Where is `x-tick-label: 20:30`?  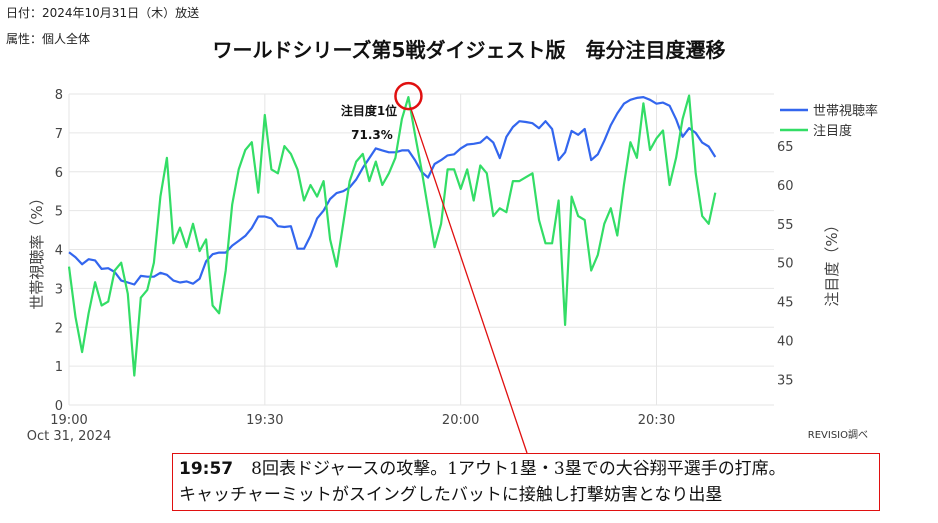 x-tick-label: 20:30 is located at coordinates (656, 420).